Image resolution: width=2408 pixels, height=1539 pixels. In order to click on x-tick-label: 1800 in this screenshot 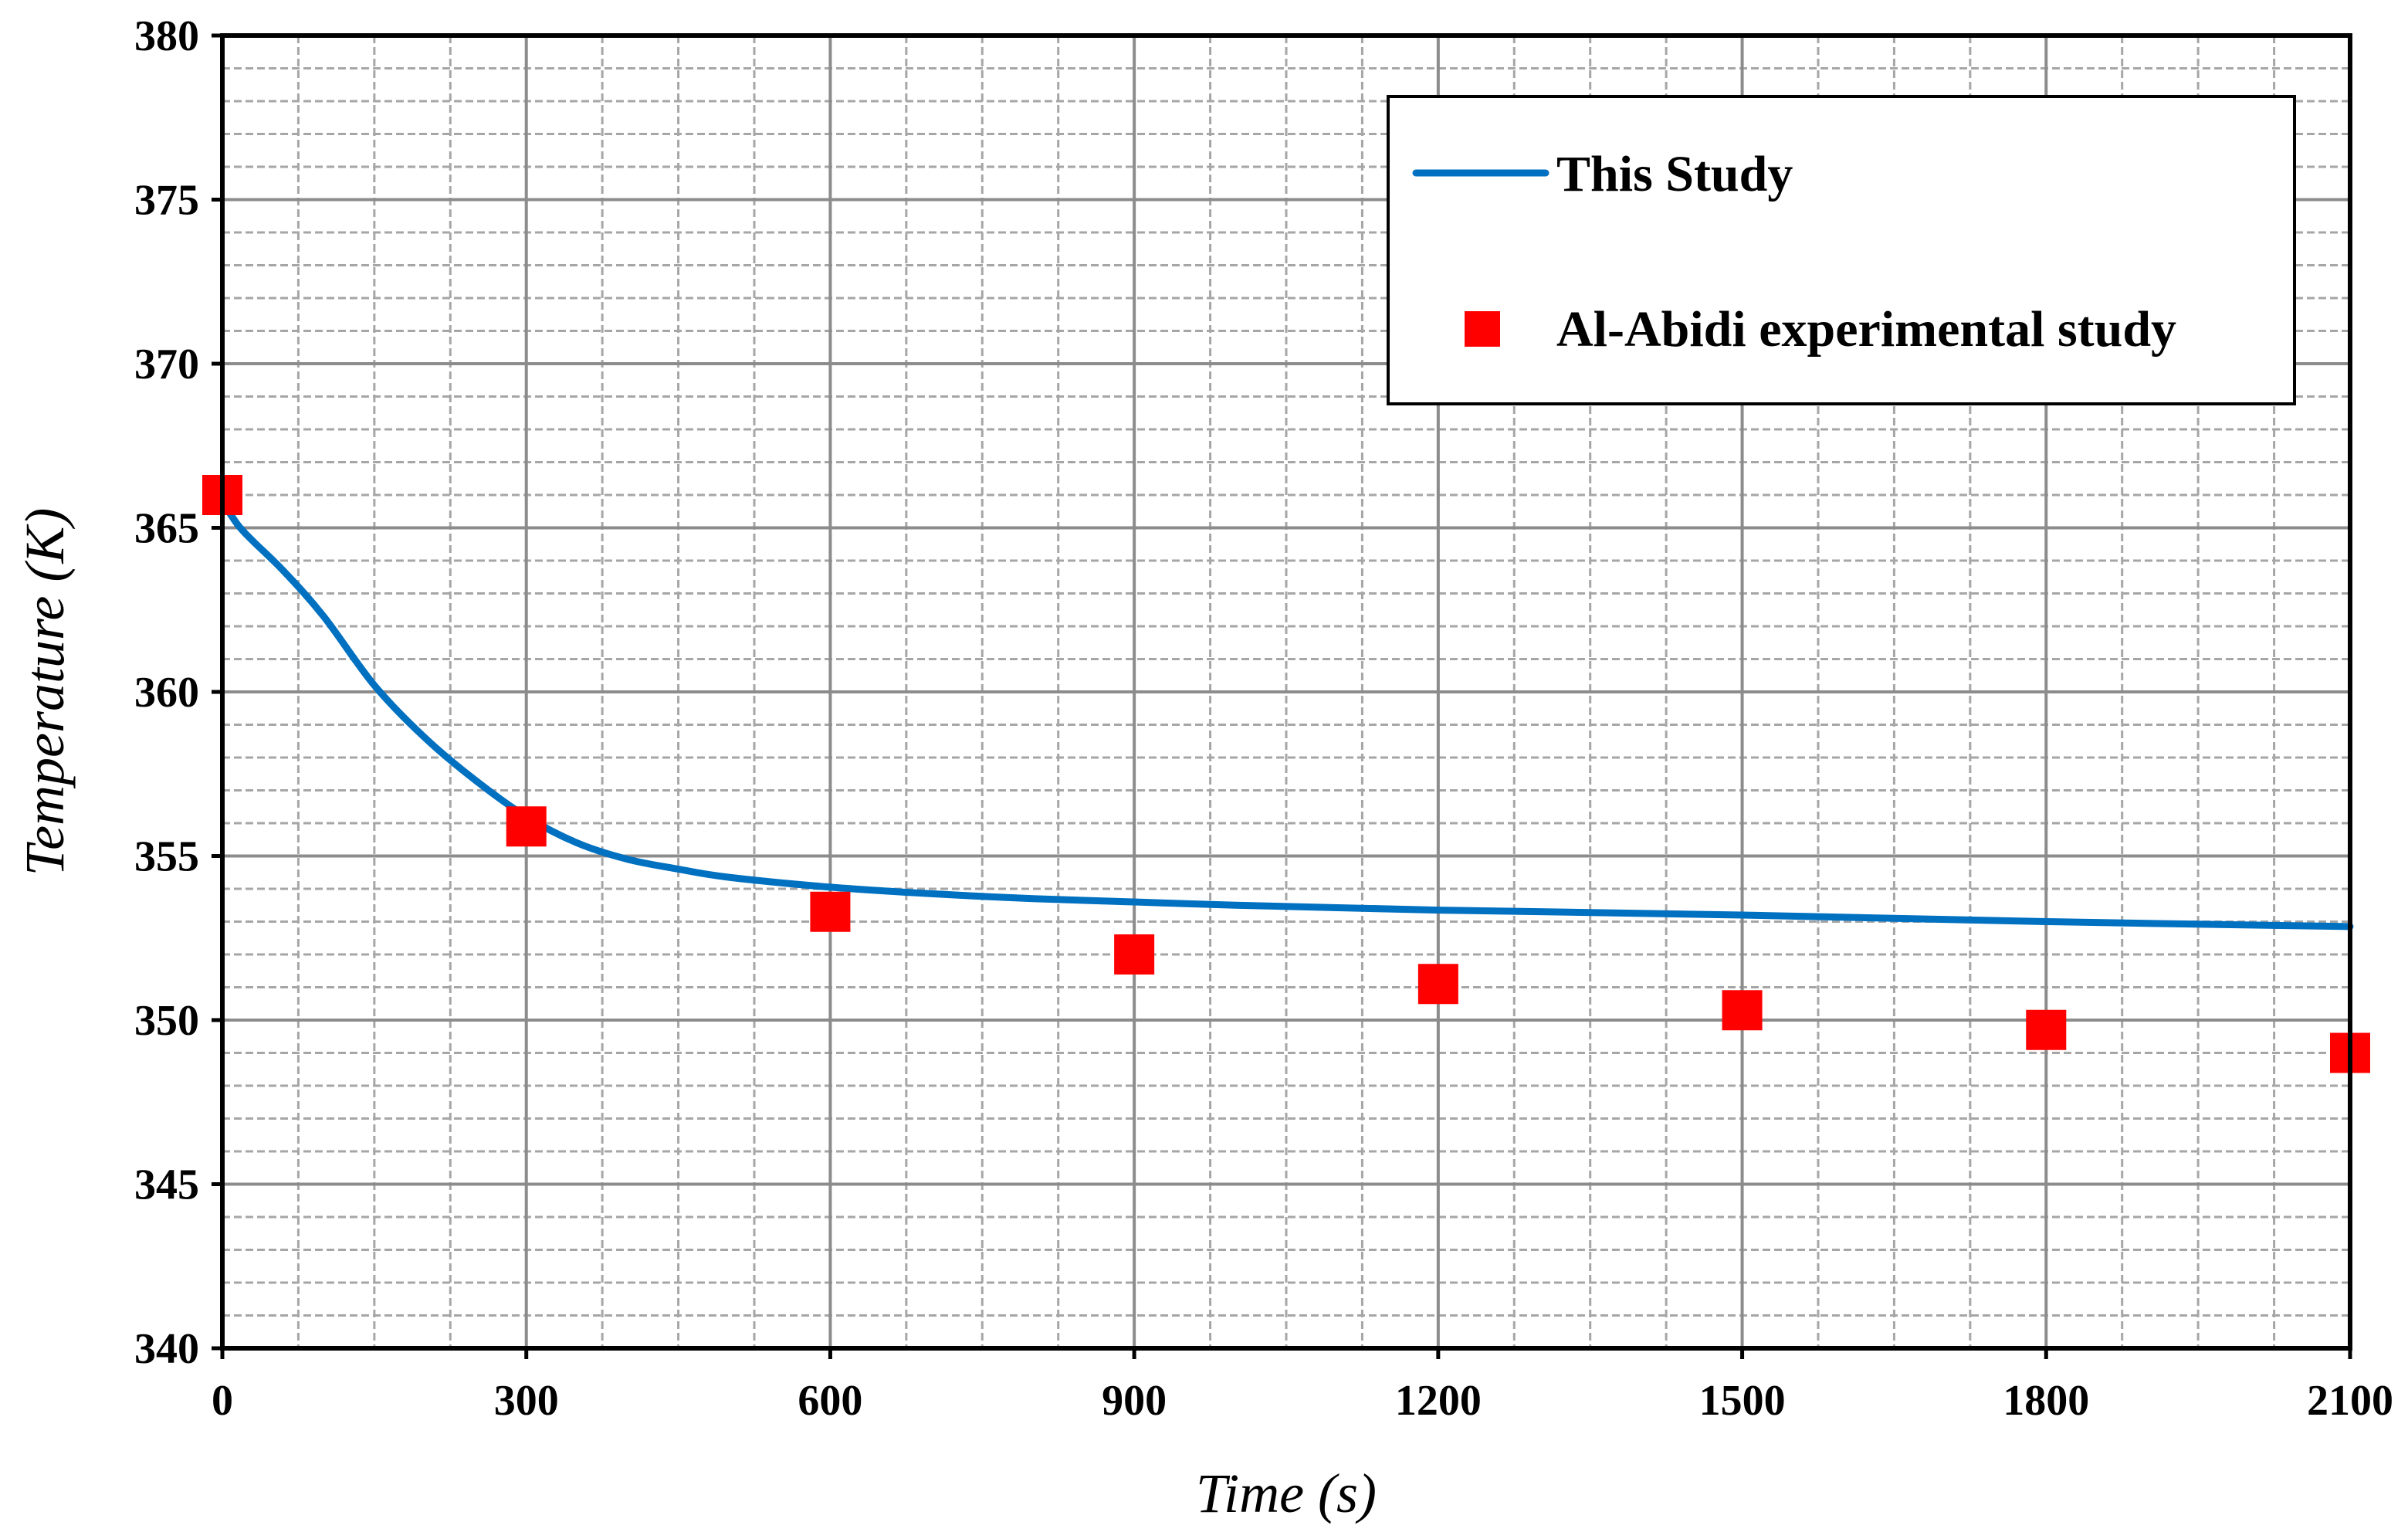, I will do `click(2046, 1401)`.